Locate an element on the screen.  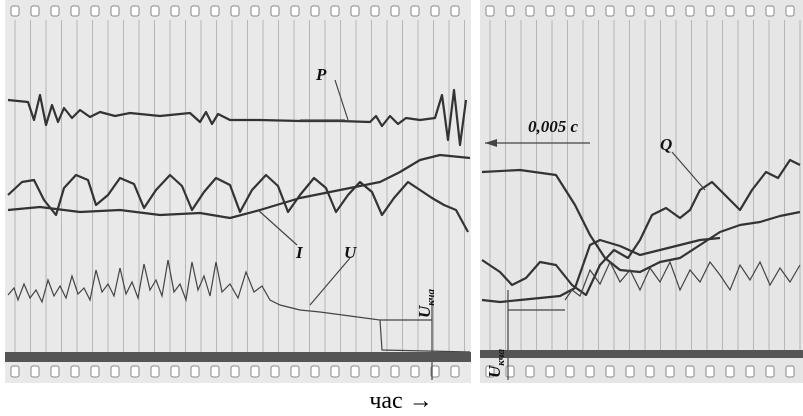
u-main: U is located at coordinates (494, 371).